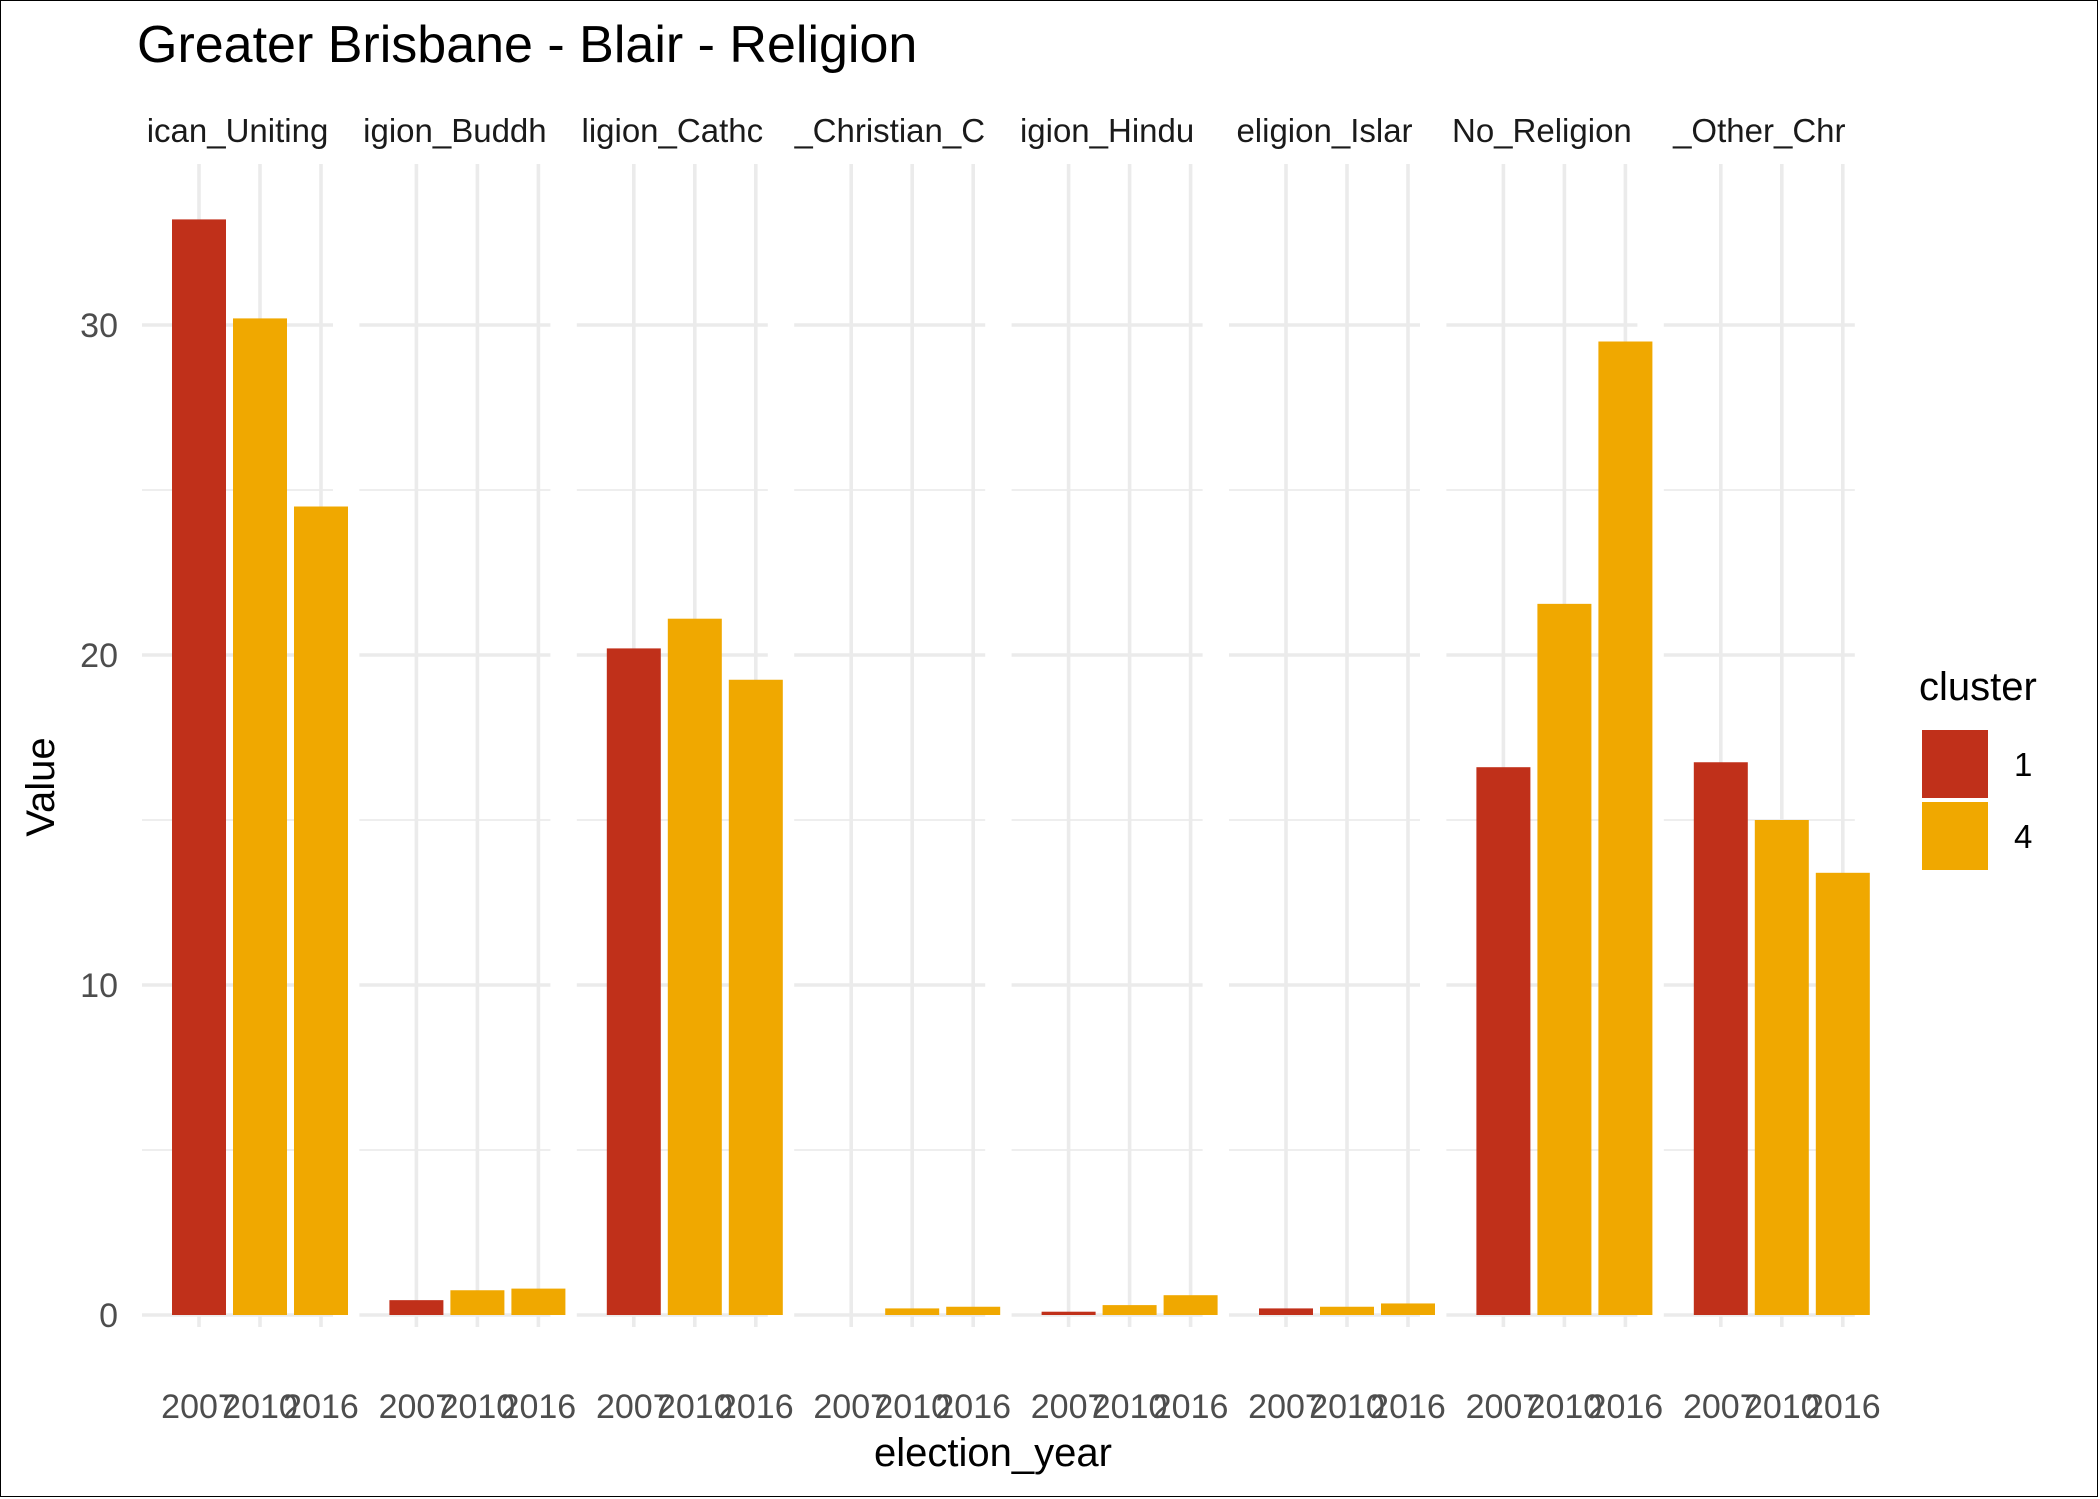 The width and height of the screenshot is (2100, 1499). I want to click on y-tick-label: 30, so click(99, 326).